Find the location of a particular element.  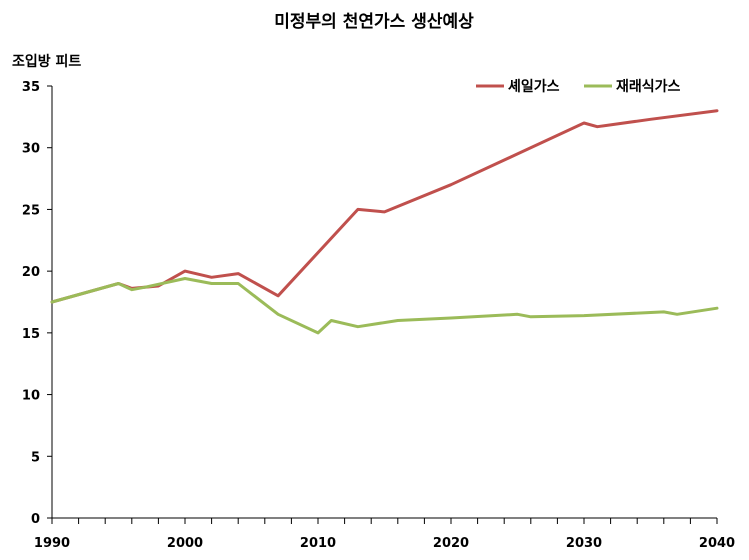

y-tick-label: 30 is located at coordinates (31, 149).